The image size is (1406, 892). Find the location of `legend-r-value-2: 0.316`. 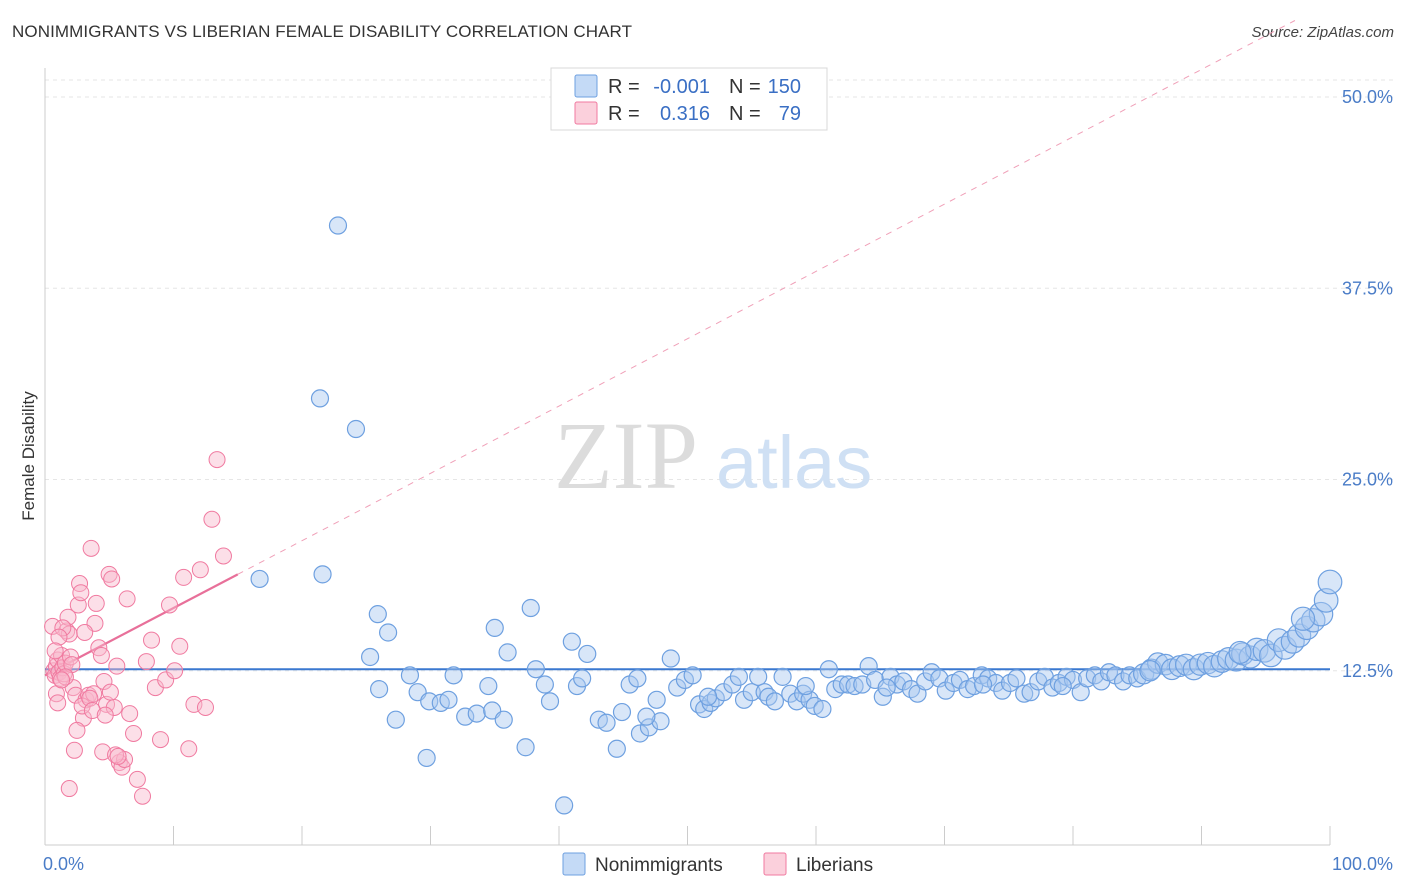

legend-r-value-2: 0.316 is located at coordinates (685, 114).